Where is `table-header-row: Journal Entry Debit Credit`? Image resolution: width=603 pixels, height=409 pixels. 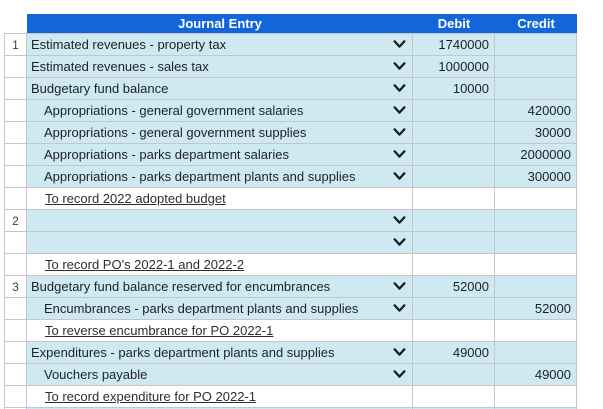 table-header-row: Journal Entry Debit Credit is located at coordinates (290, 23).